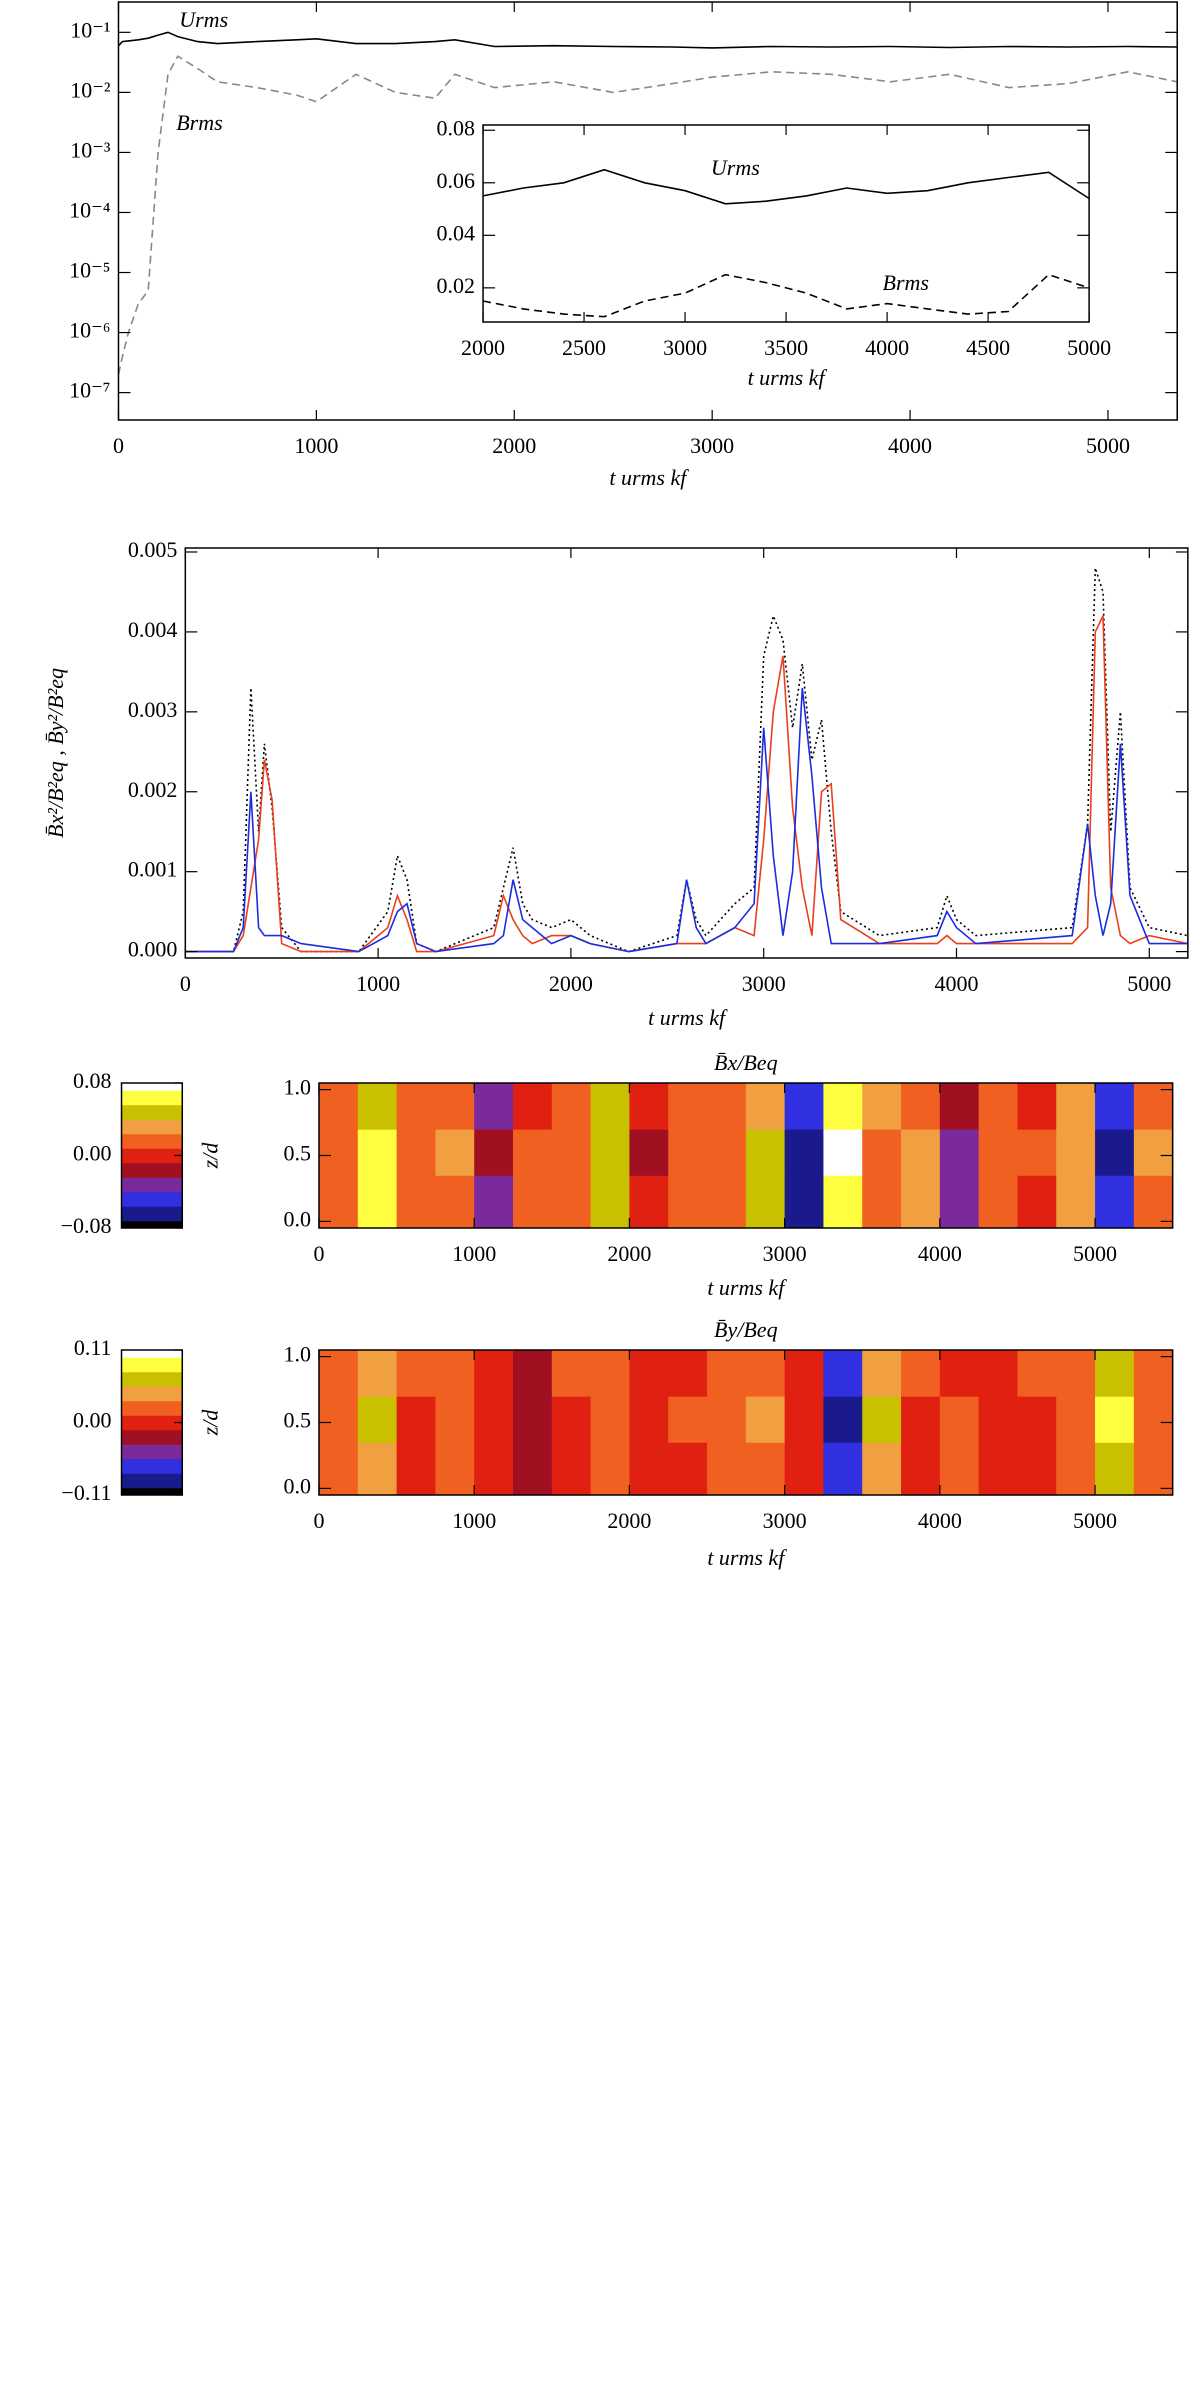  I want to click on y-tick-label: 10⁻³, so click(90, 149).